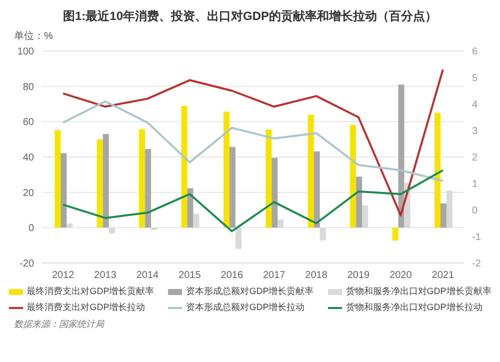 The image size is (500, 362). Describe the element at coordinates (475, 52) in the screenshot. I see `y2-tick-label: 6` at that location.